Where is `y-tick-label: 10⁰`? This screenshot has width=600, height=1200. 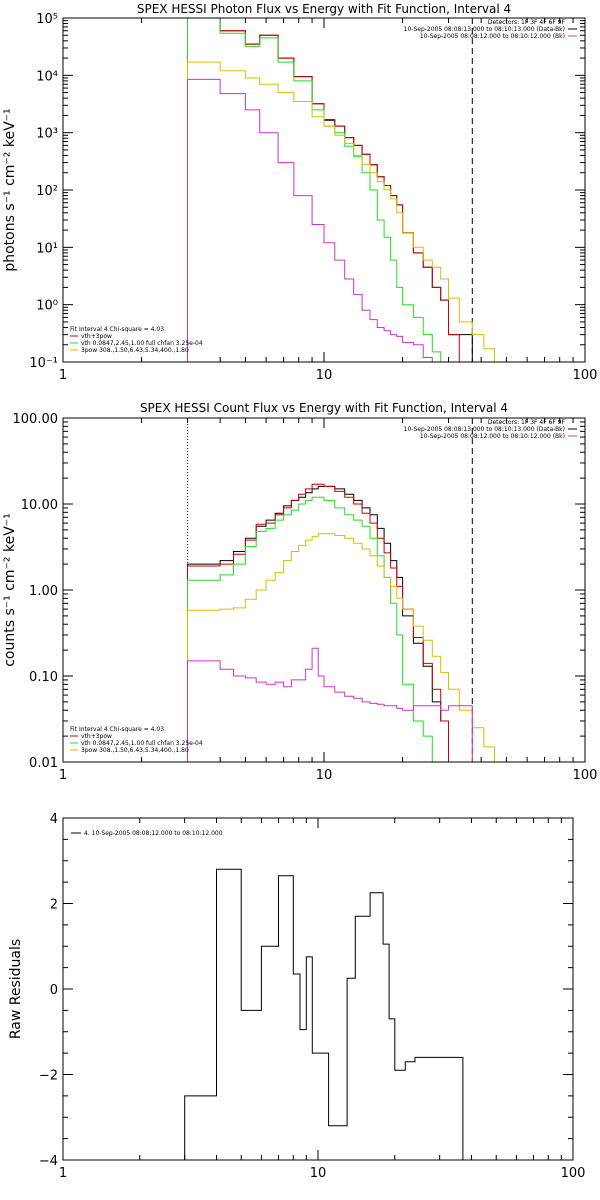
y-tick-label: 10⁰ is located at coordinates (47, 306).